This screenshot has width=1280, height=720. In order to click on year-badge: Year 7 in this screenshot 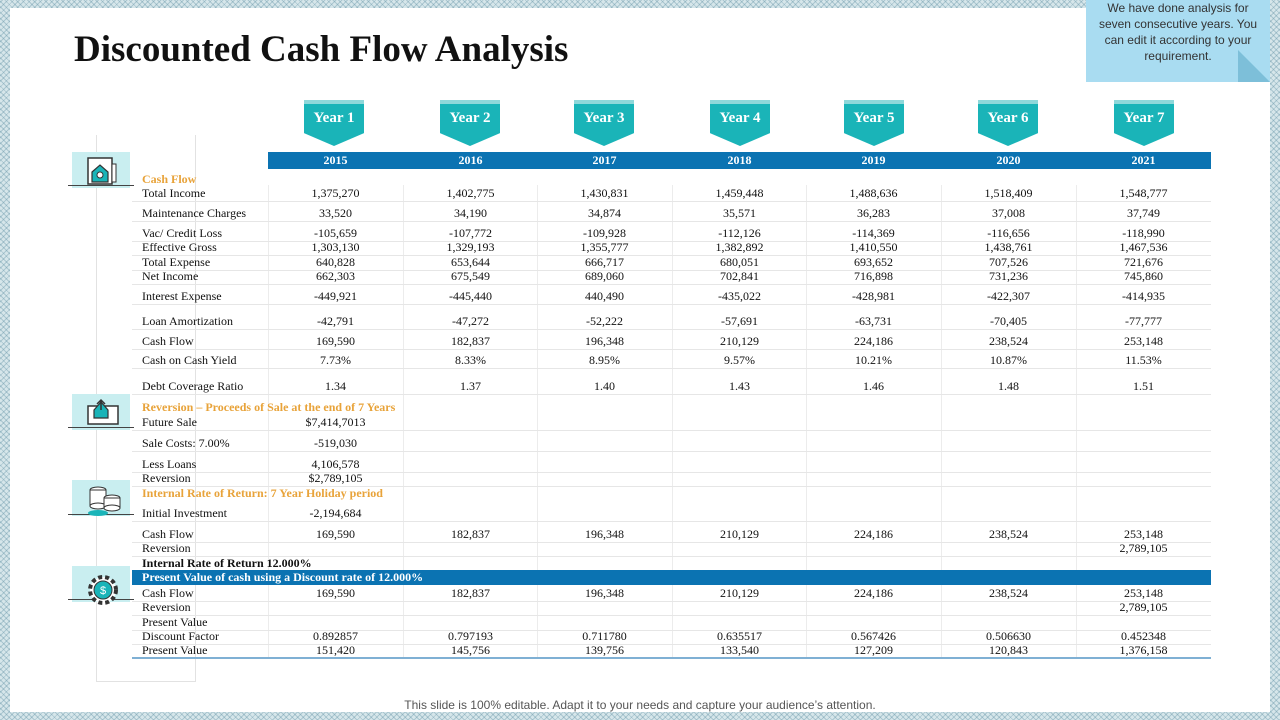, I will do `click(1144, 123)`.